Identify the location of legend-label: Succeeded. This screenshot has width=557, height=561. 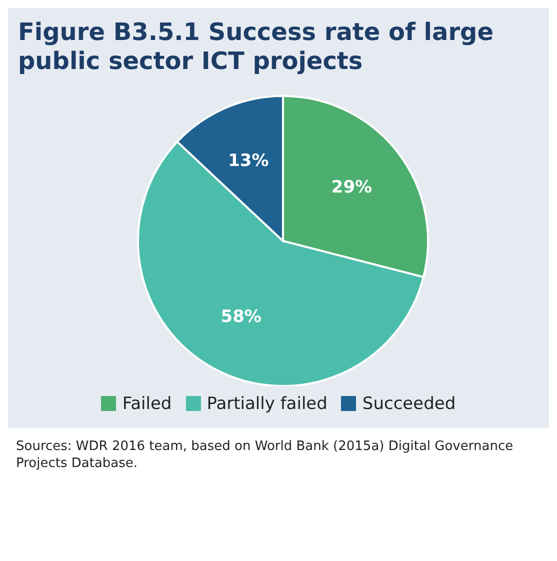
(409, 404).